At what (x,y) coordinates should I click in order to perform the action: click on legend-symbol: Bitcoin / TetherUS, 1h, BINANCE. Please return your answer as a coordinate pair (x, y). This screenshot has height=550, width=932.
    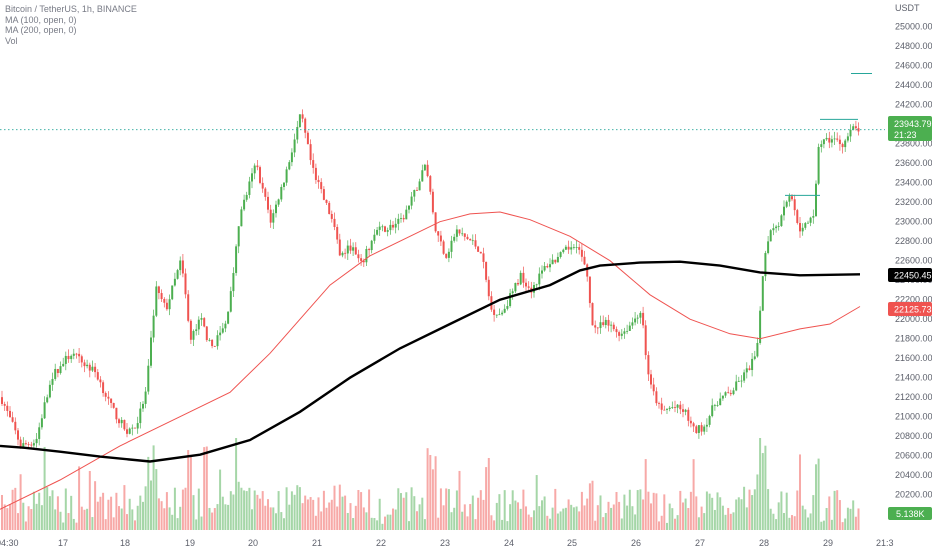
    Looking at the image, I should click on (71, 9).